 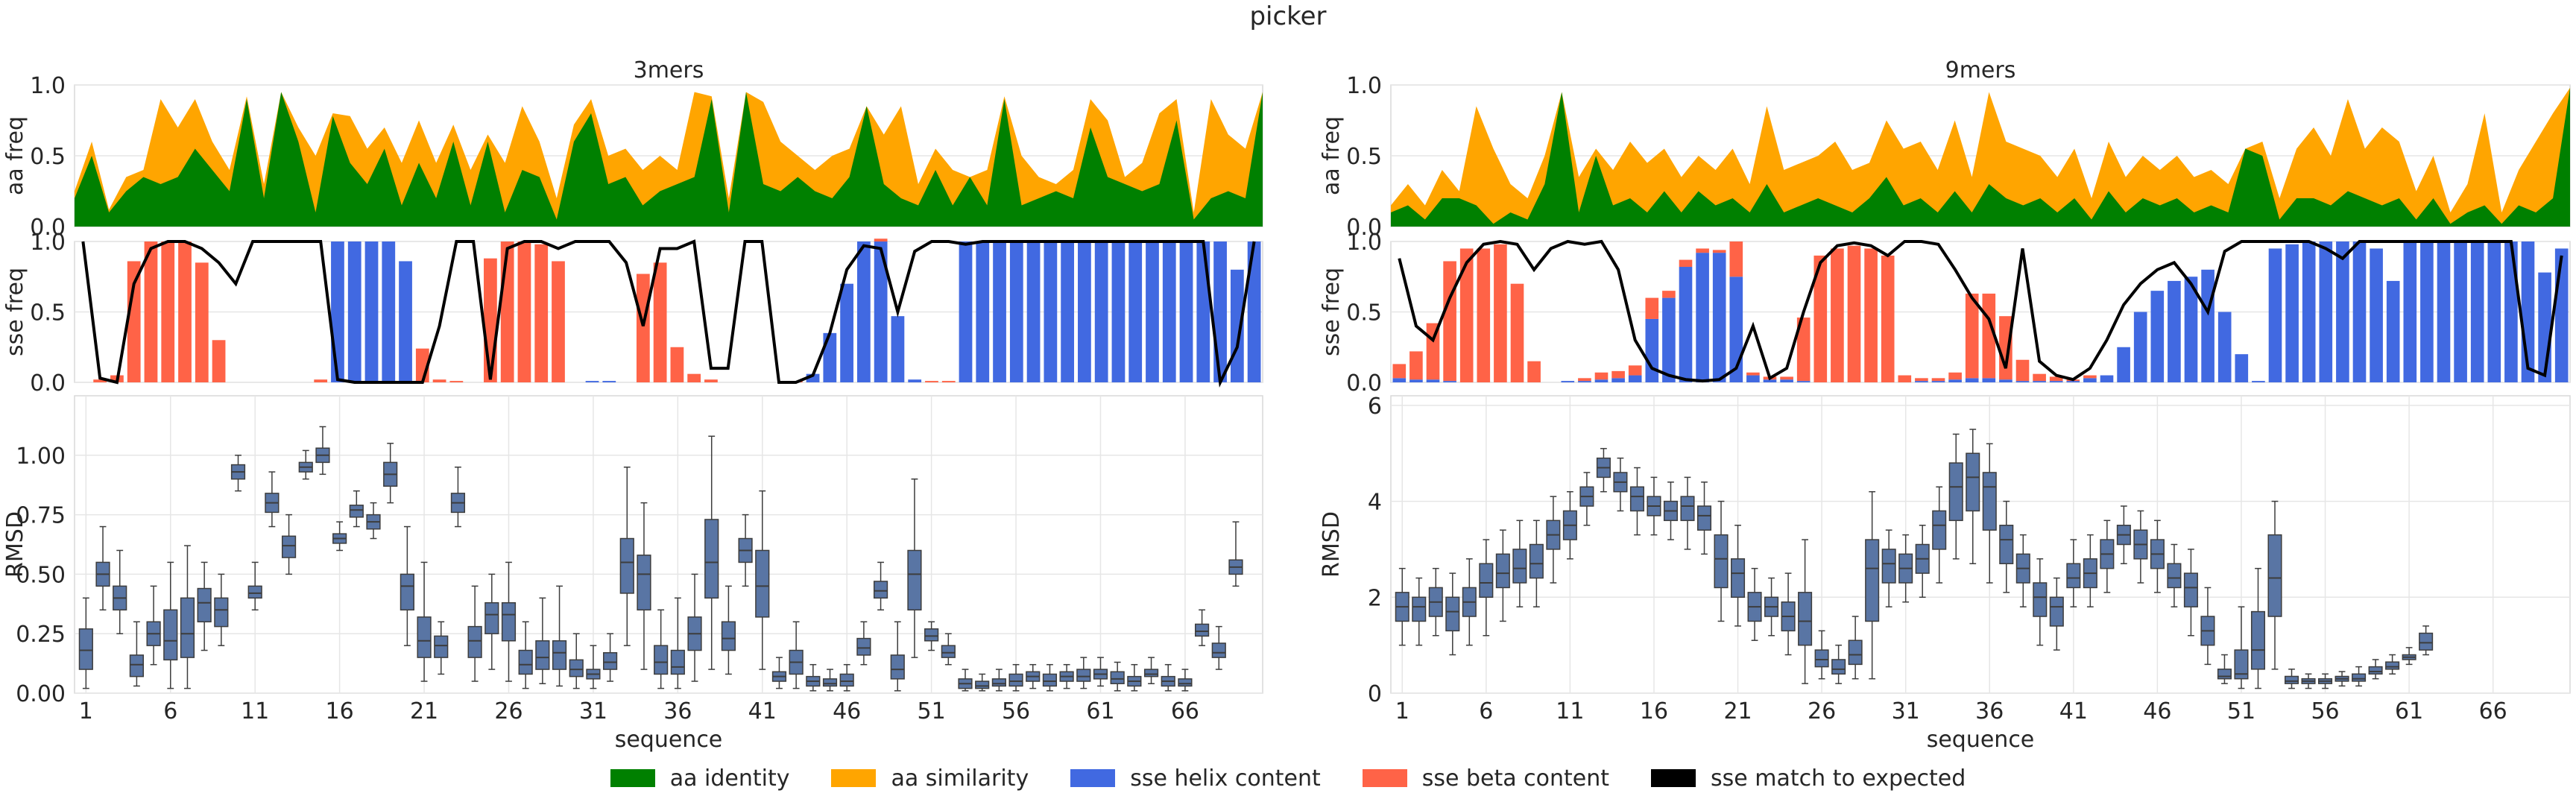 What do you see at coordinates (41, 694) in the screenshot?
I see `col1-box-ytick-label: 0.00` at bounding box center [41, 694].